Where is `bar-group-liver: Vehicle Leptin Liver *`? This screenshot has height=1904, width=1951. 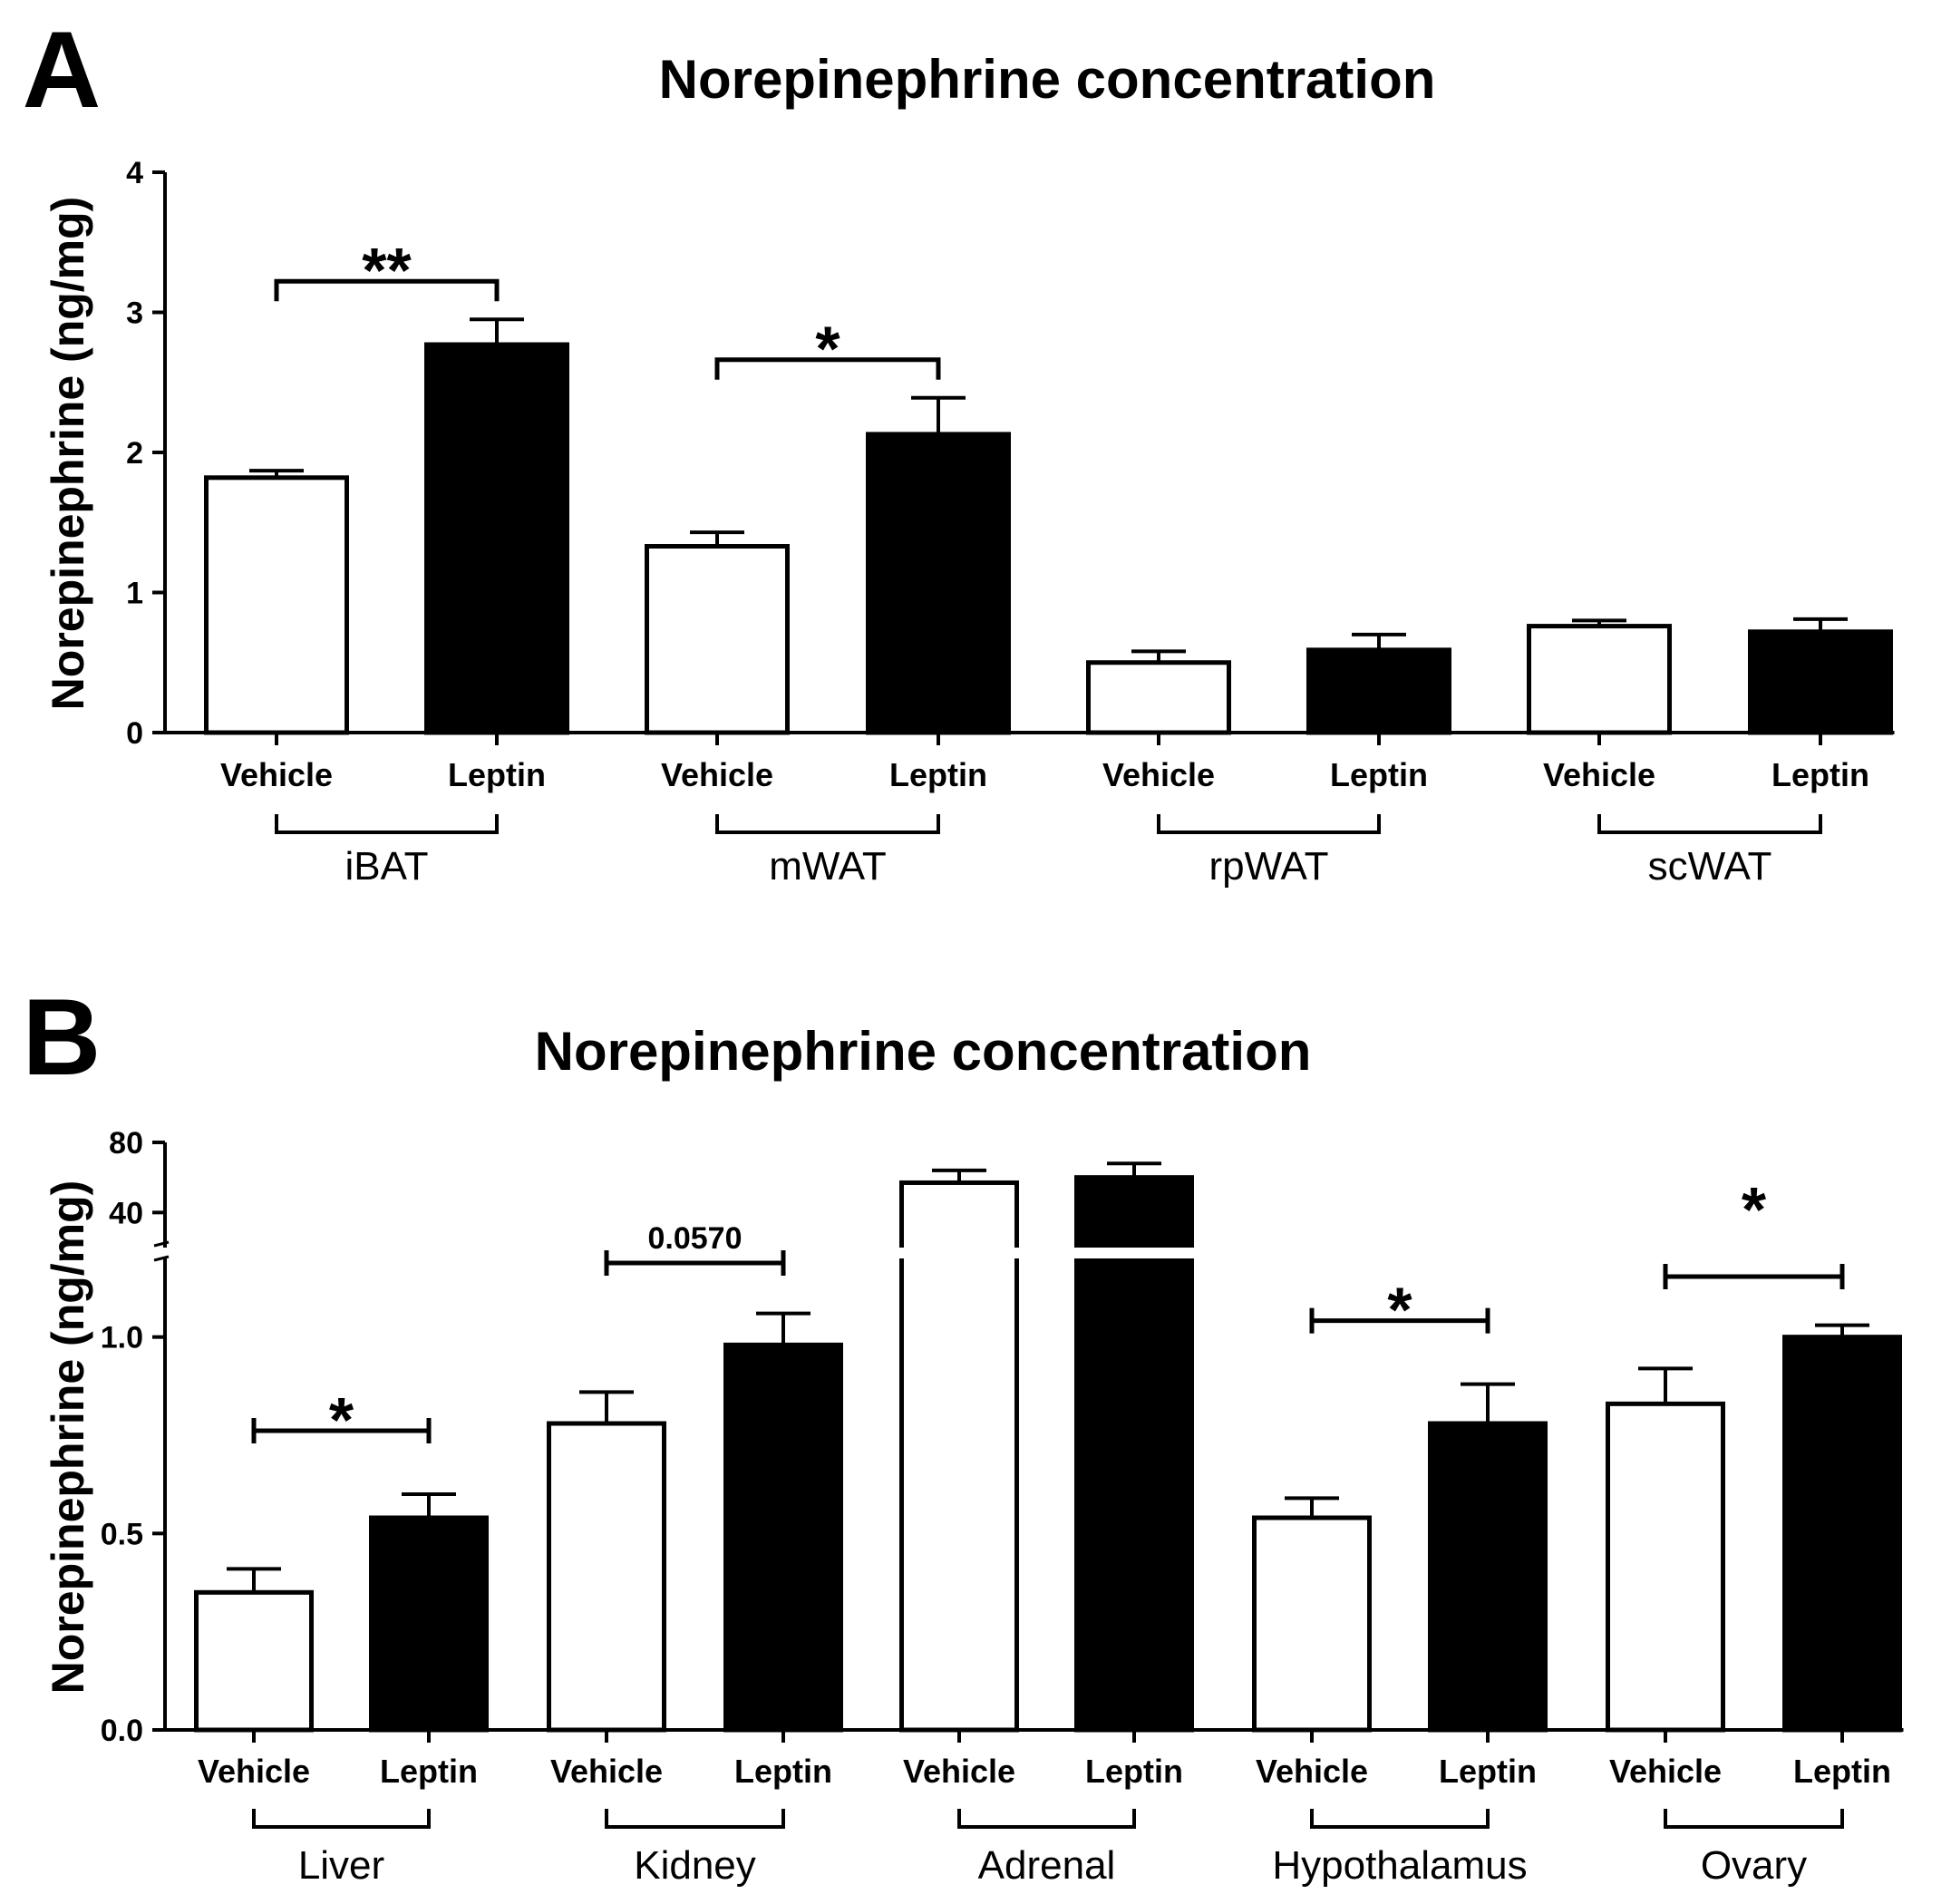 bar-group-liver: Vehicle Leptin Liver * is located at coordinates (342, 1636).